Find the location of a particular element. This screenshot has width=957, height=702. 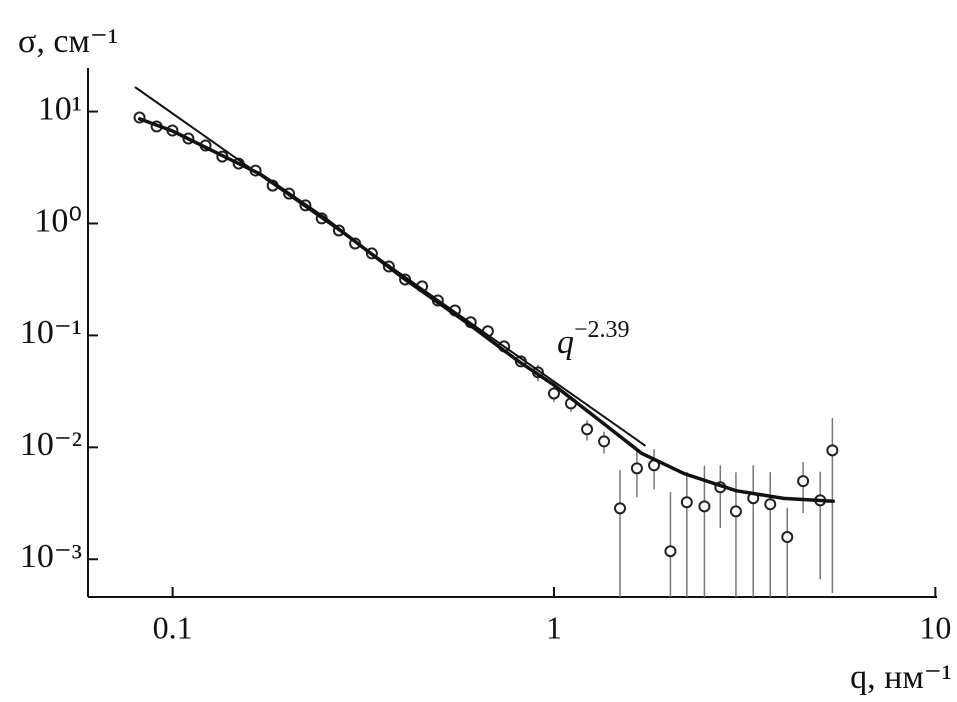

y-tick-label: 10¹ is located at coordinates (60, 108).